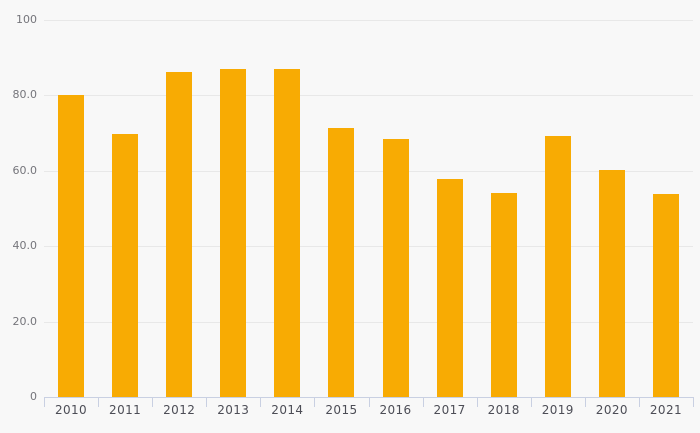 The width and height of the screenshot is (700, 433). What do you see at coordinates (33, 396) in the screenshot?
I see `y-tick-label: 0` at bounding box center [33, 396].